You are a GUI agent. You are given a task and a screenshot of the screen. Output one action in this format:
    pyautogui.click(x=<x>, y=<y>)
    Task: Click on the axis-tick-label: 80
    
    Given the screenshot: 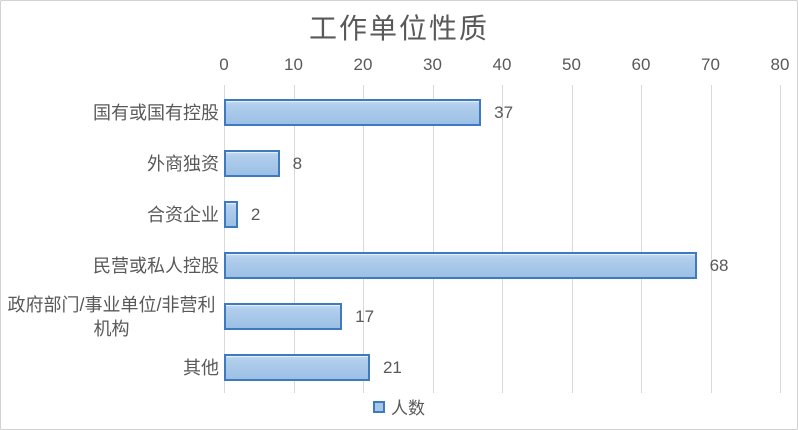 What is the action you would take?
    pyautogui.click(x=780, y=64)
    